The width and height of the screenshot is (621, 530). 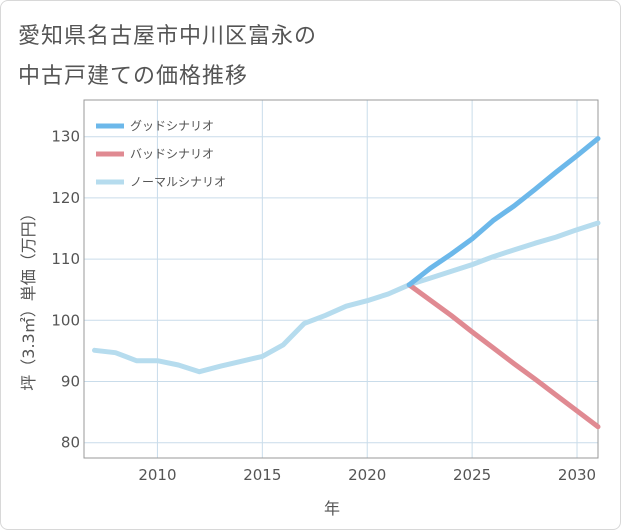 What do you see at coordinates (262, 475) in the screenshot?
I see `x-tick-label: 2015` at bounding box center [262, 475].